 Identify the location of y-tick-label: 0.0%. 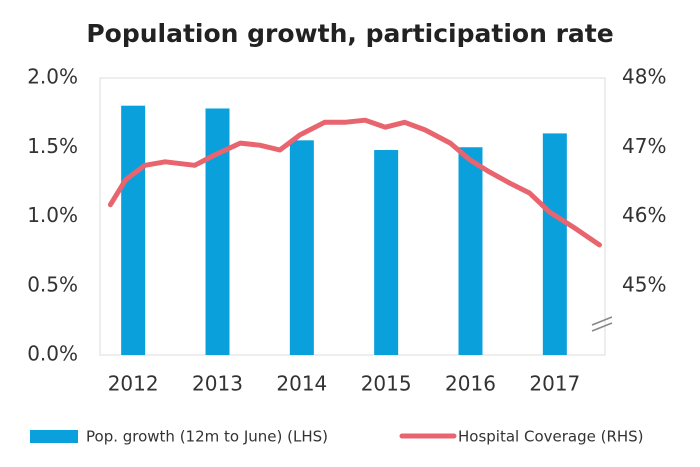
(52, 354).